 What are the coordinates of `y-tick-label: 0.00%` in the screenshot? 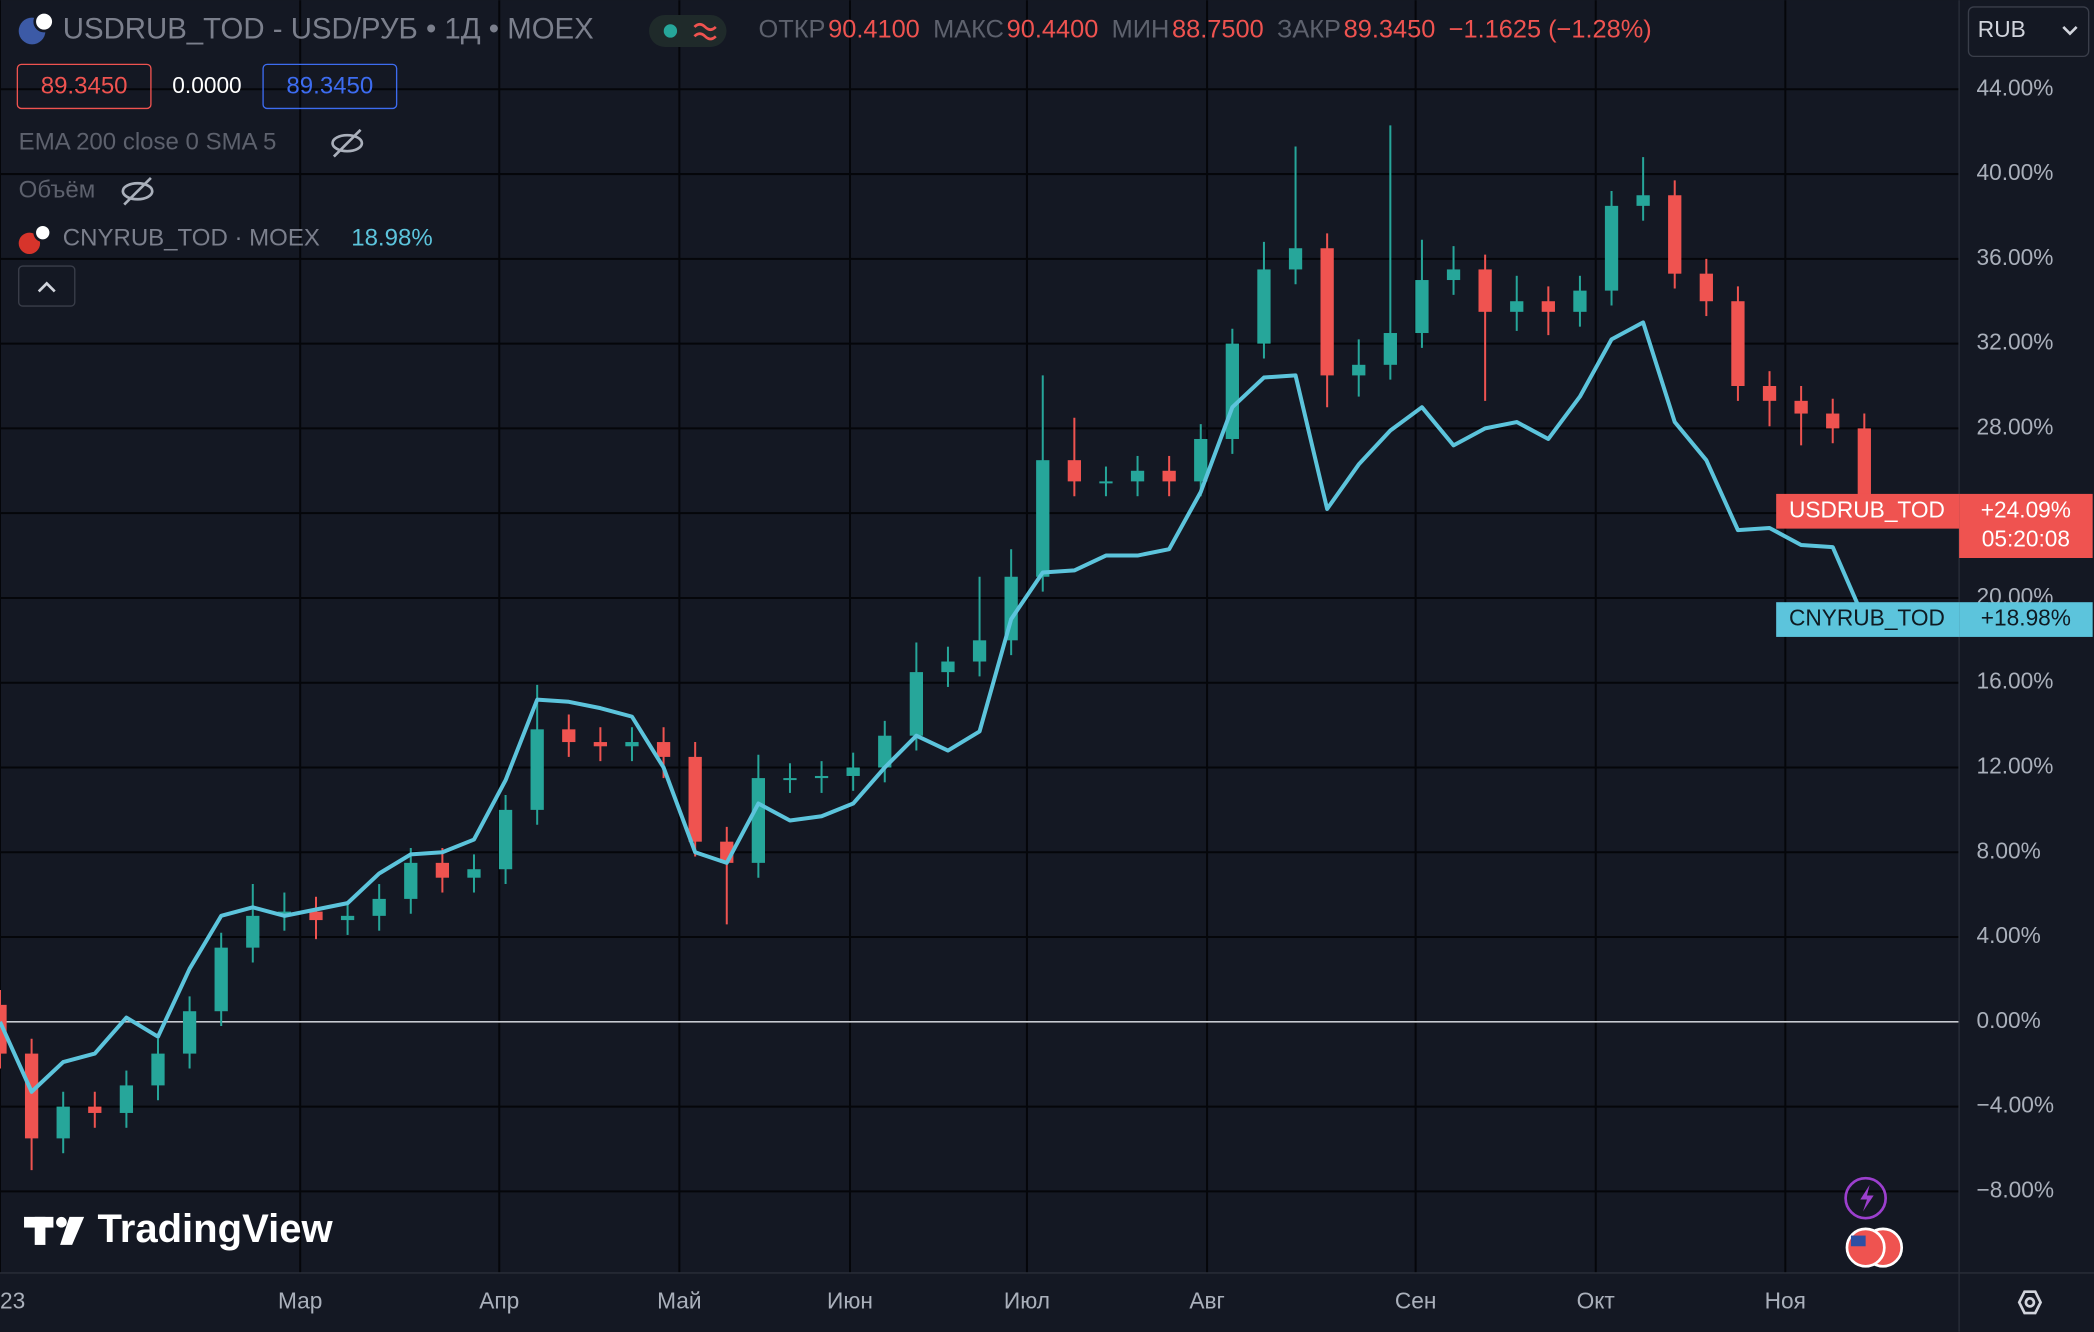 It's located at (2008, 1020).